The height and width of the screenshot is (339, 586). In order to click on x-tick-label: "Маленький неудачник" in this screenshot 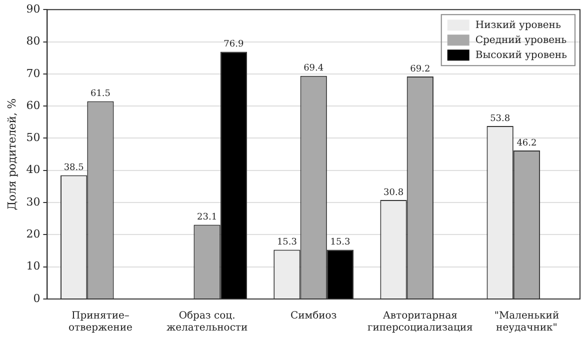, I will do `click(527, 322)`.